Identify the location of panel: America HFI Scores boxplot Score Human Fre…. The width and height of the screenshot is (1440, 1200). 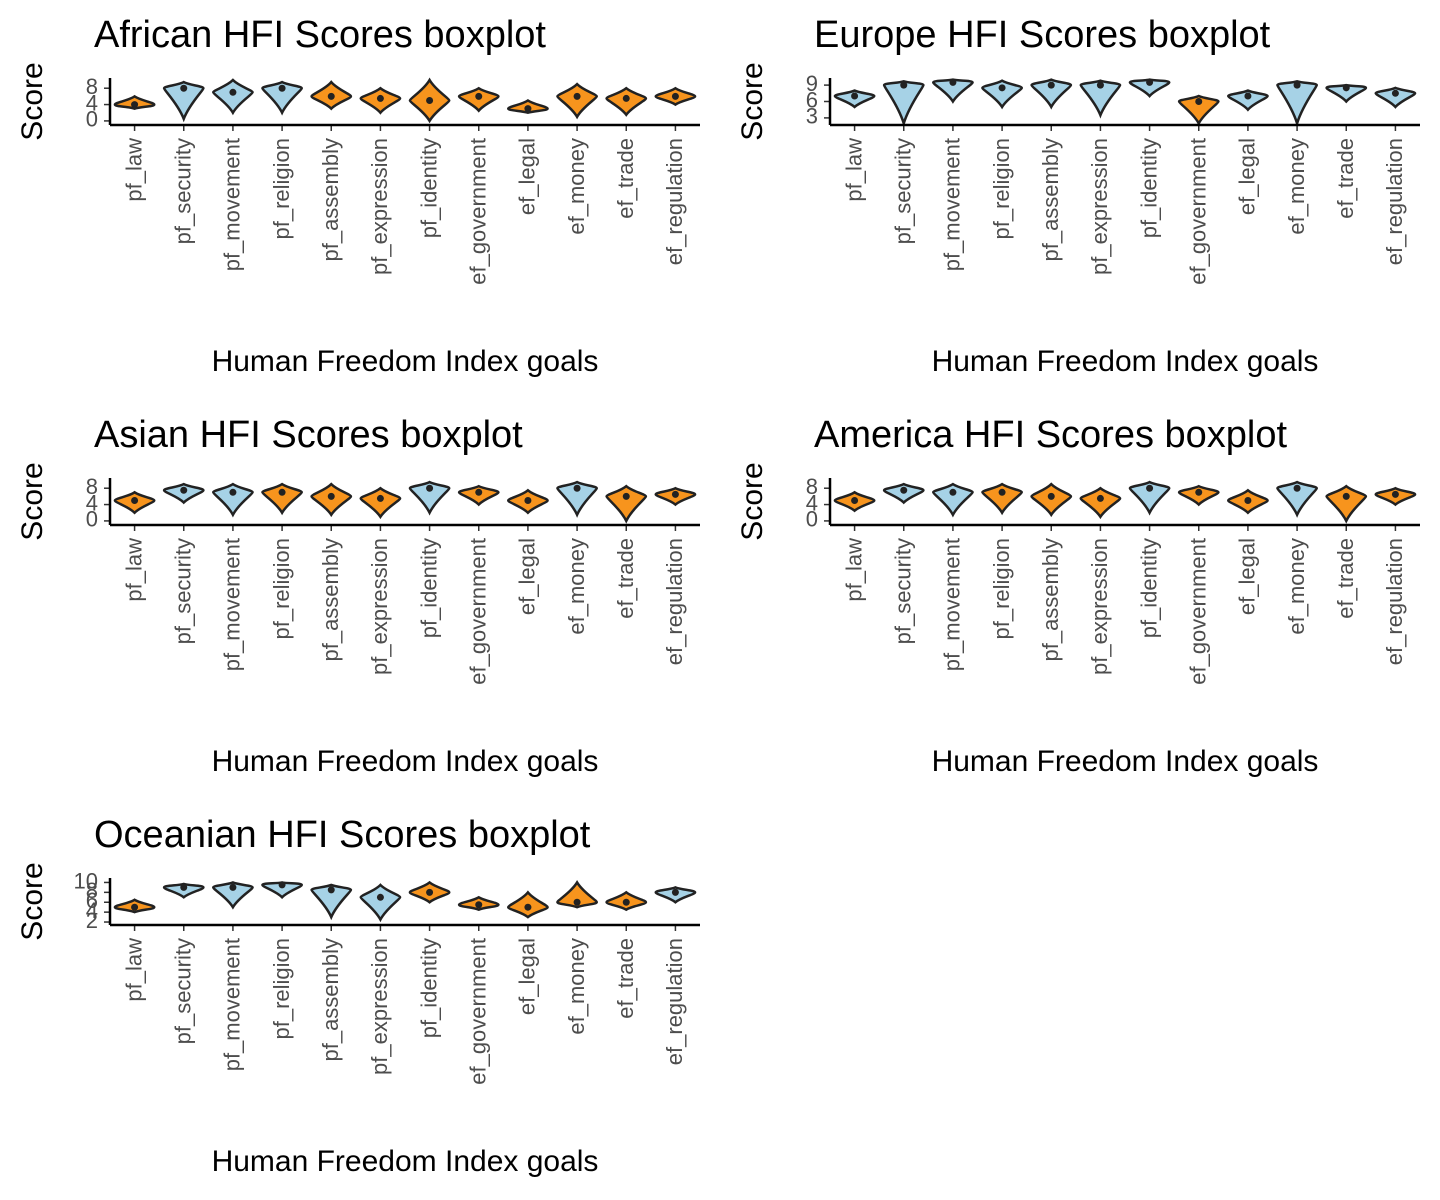
(1078, 596).